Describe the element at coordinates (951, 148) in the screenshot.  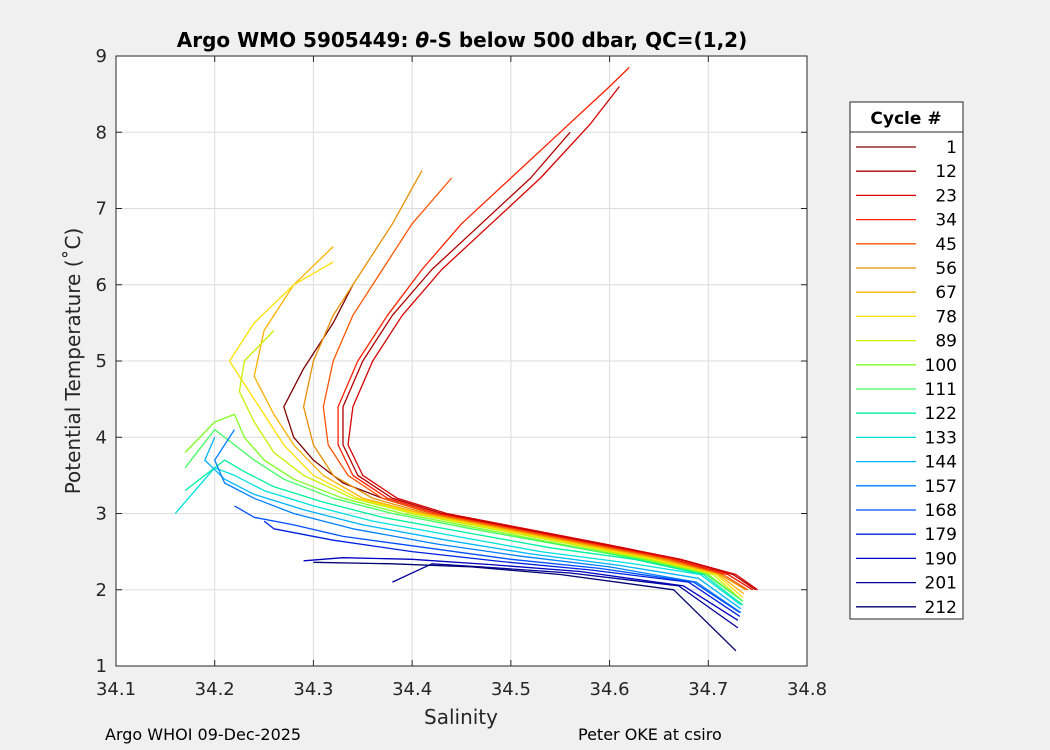
I see `legend-entry-label: 1` at that location.